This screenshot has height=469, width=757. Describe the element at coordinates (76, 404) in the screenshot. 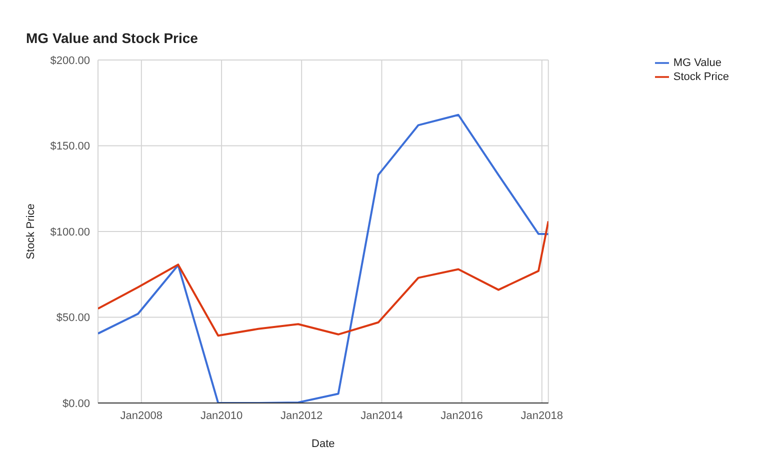

I see `y-tick-label: $0.00` at that location.